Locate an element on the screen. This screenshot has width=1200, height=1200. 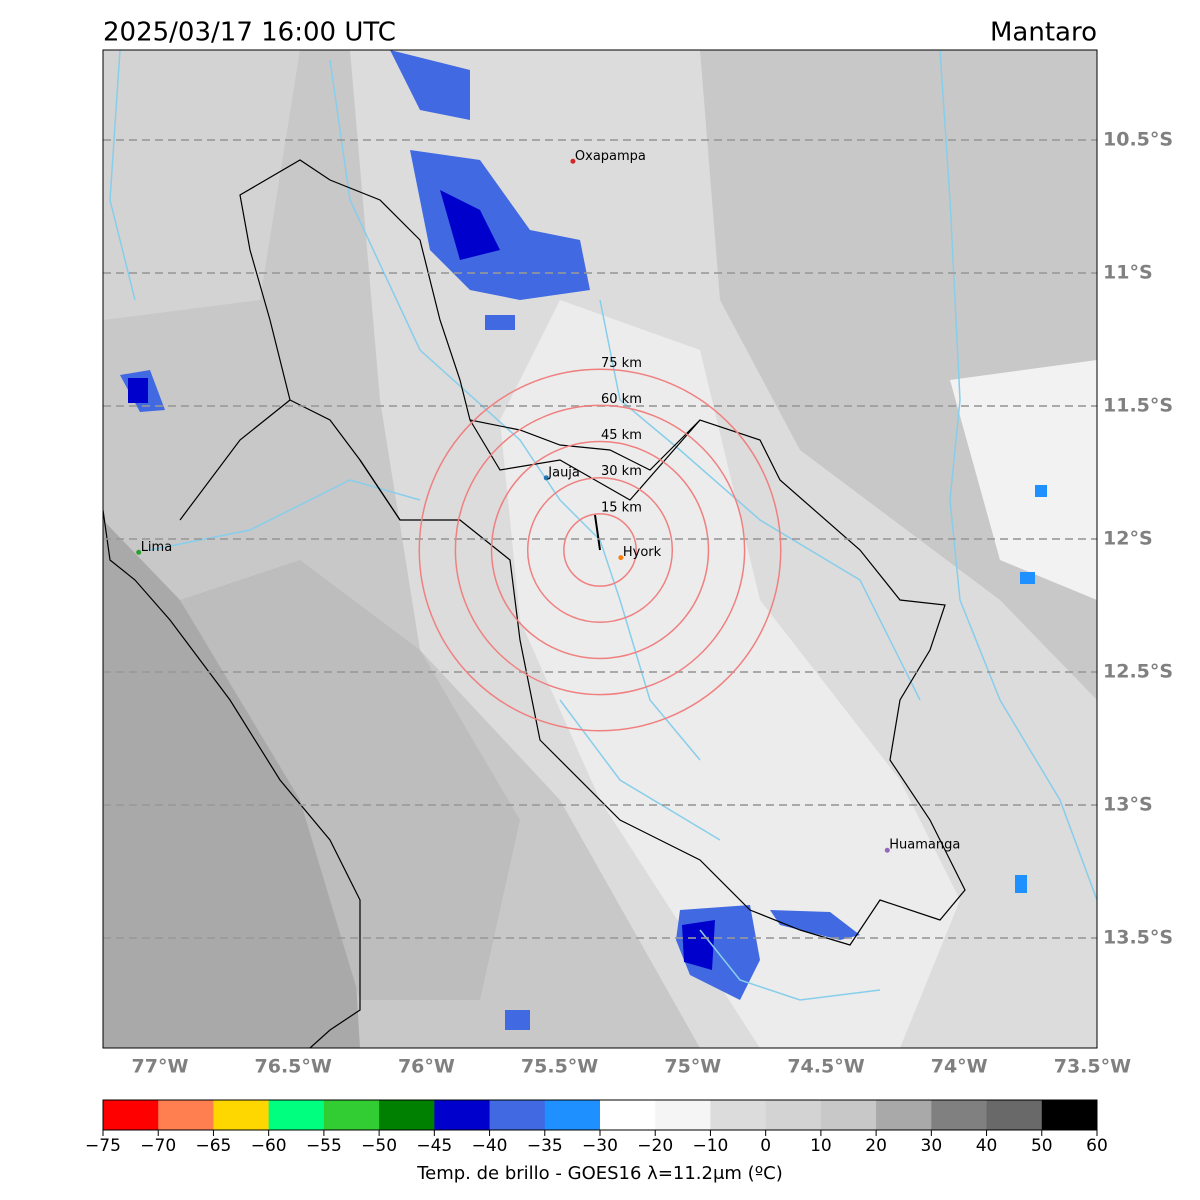
lat-label: 10.5°S is located at coordinates (1138, 140).